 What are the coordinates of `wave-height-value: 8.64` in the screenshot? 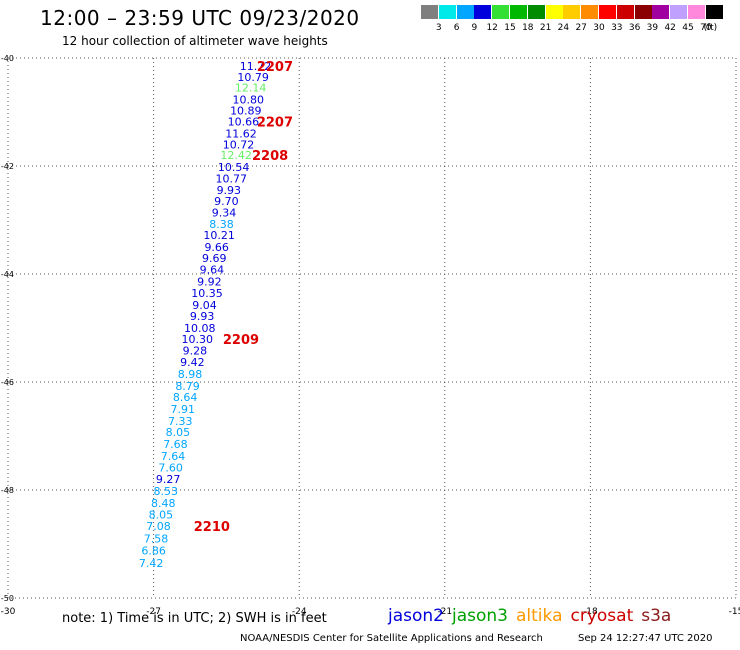 It's located at (185, 397).